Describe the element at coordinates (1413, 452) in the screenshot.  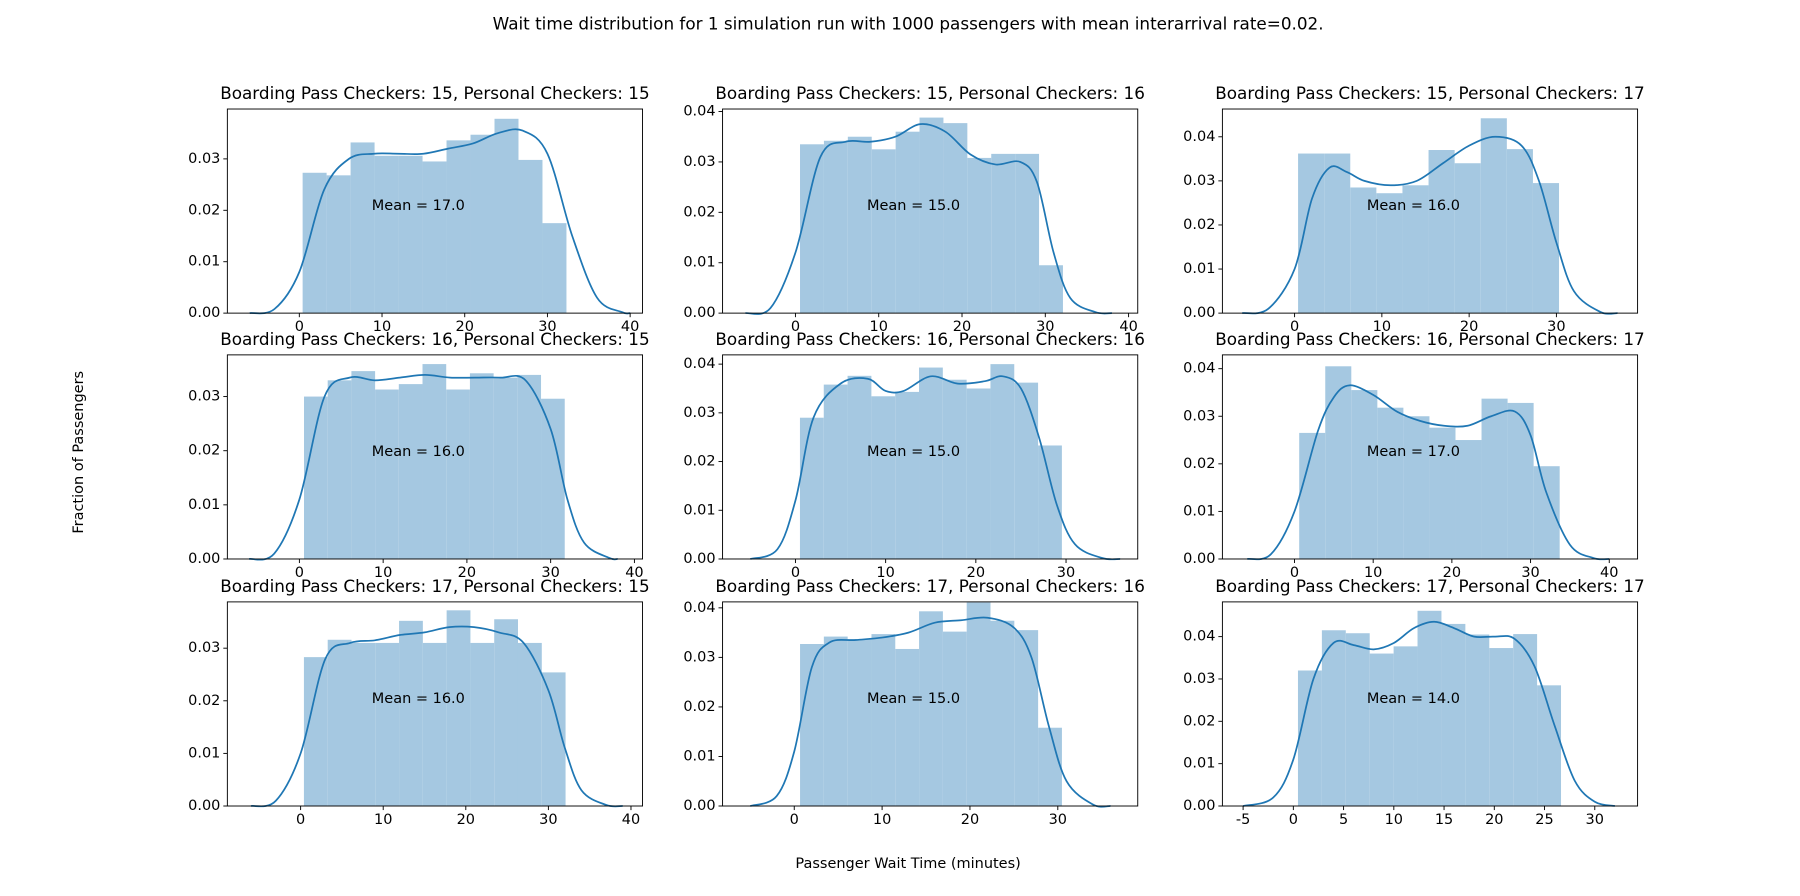
I see `annotation: Mean = 17.0` at that location.